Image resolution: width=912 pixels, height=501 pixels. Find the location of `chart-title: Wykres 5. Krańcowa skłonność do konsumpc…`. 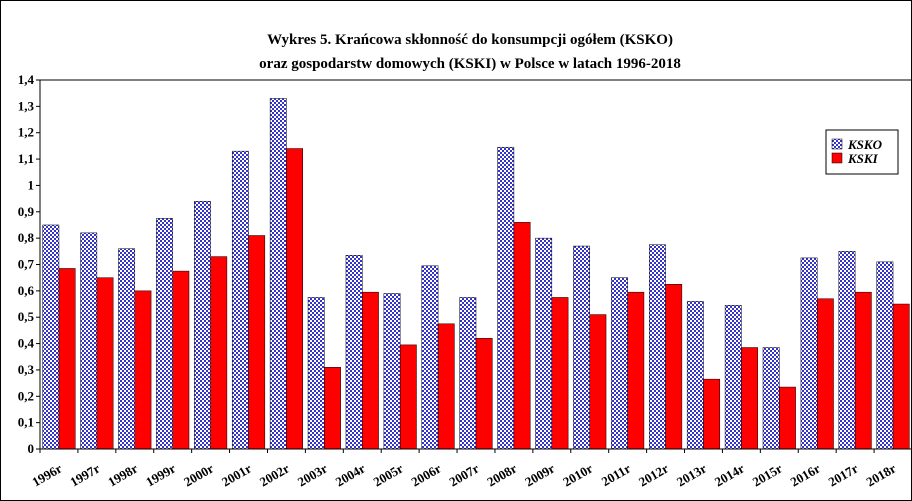

chart-title: Wykres 5. Krańcowa skłonność do konsumpc… is located at coordinates (470, 40).